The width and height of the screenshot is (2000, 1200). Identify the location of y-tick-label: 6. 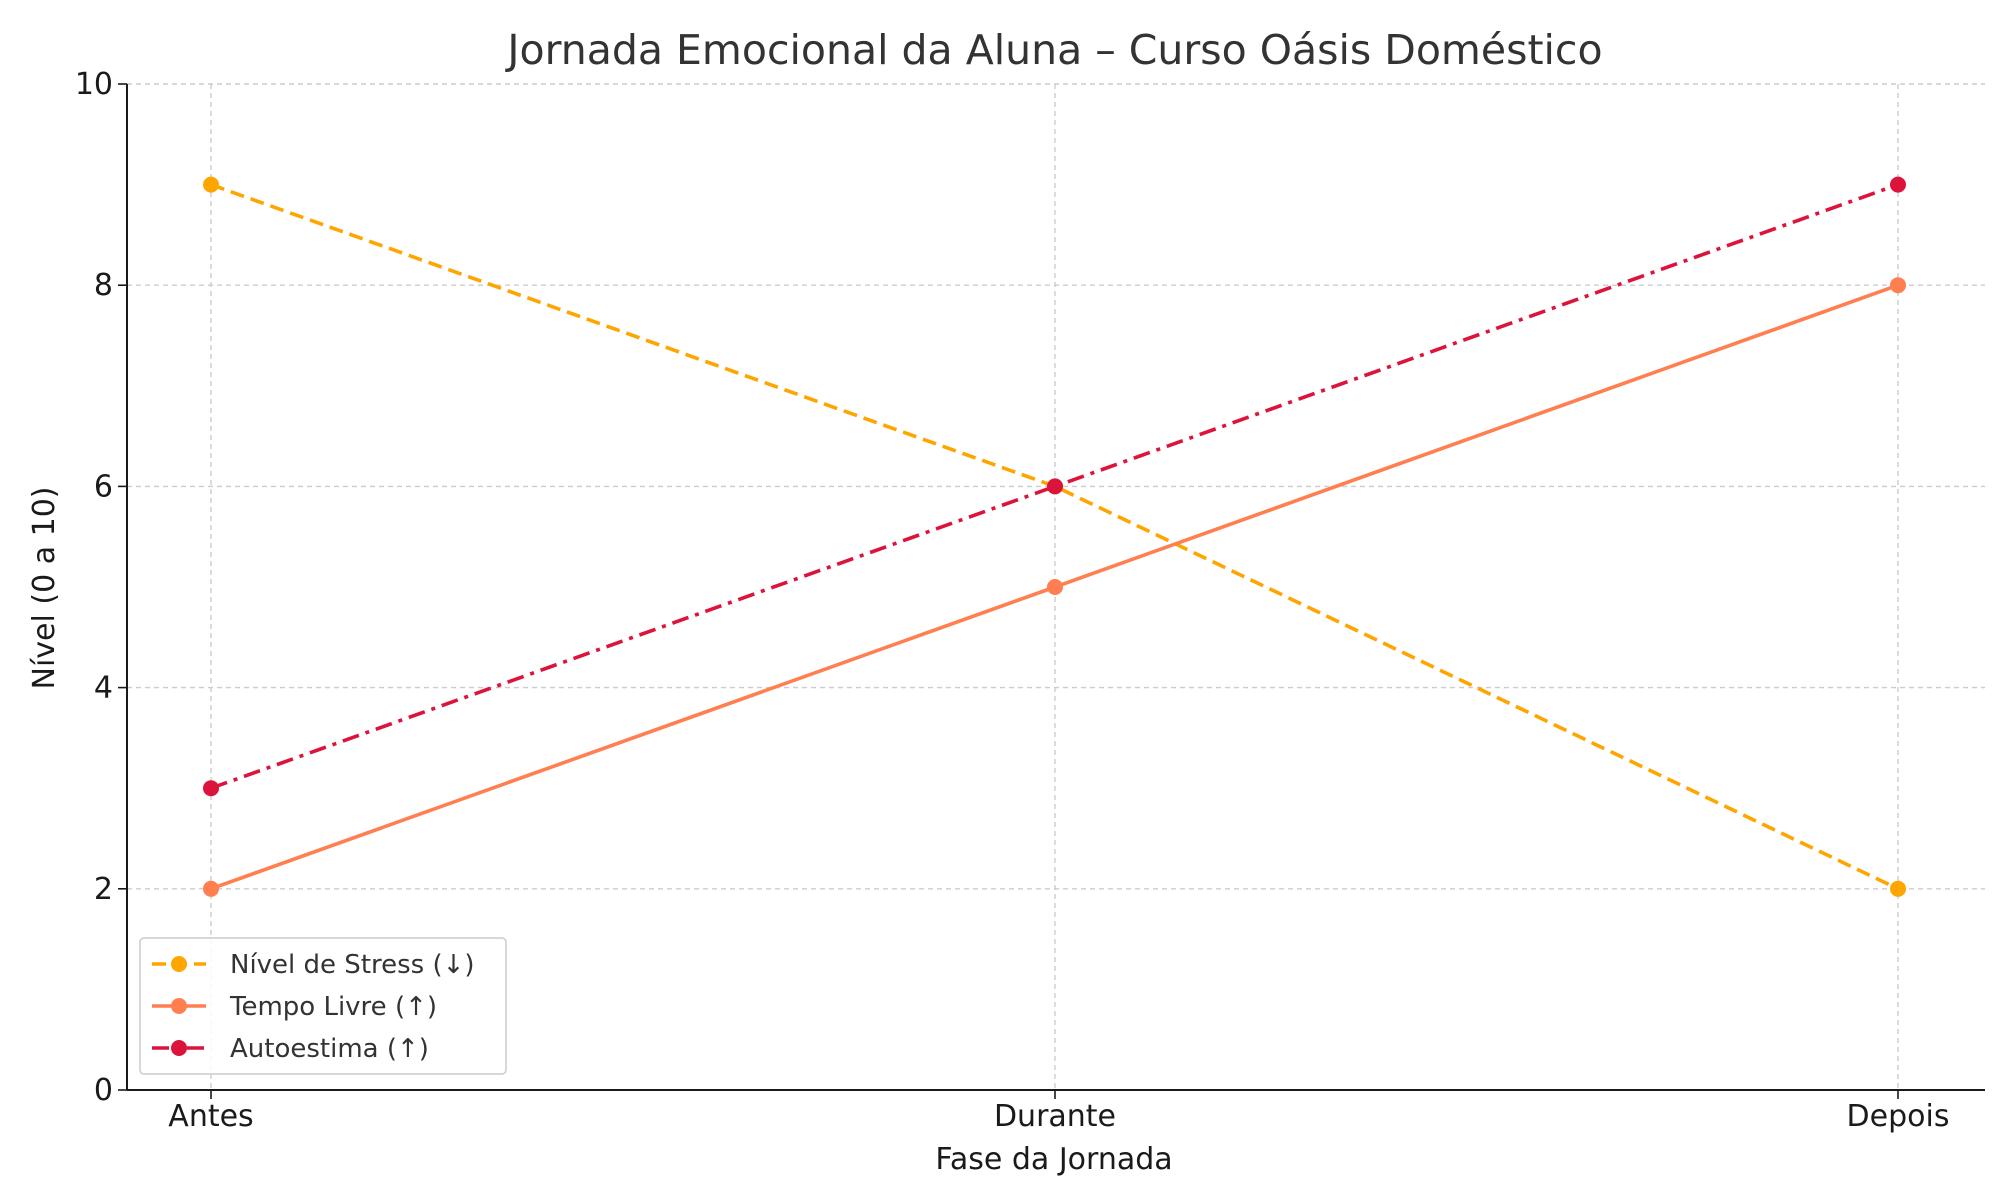
(103, 486).